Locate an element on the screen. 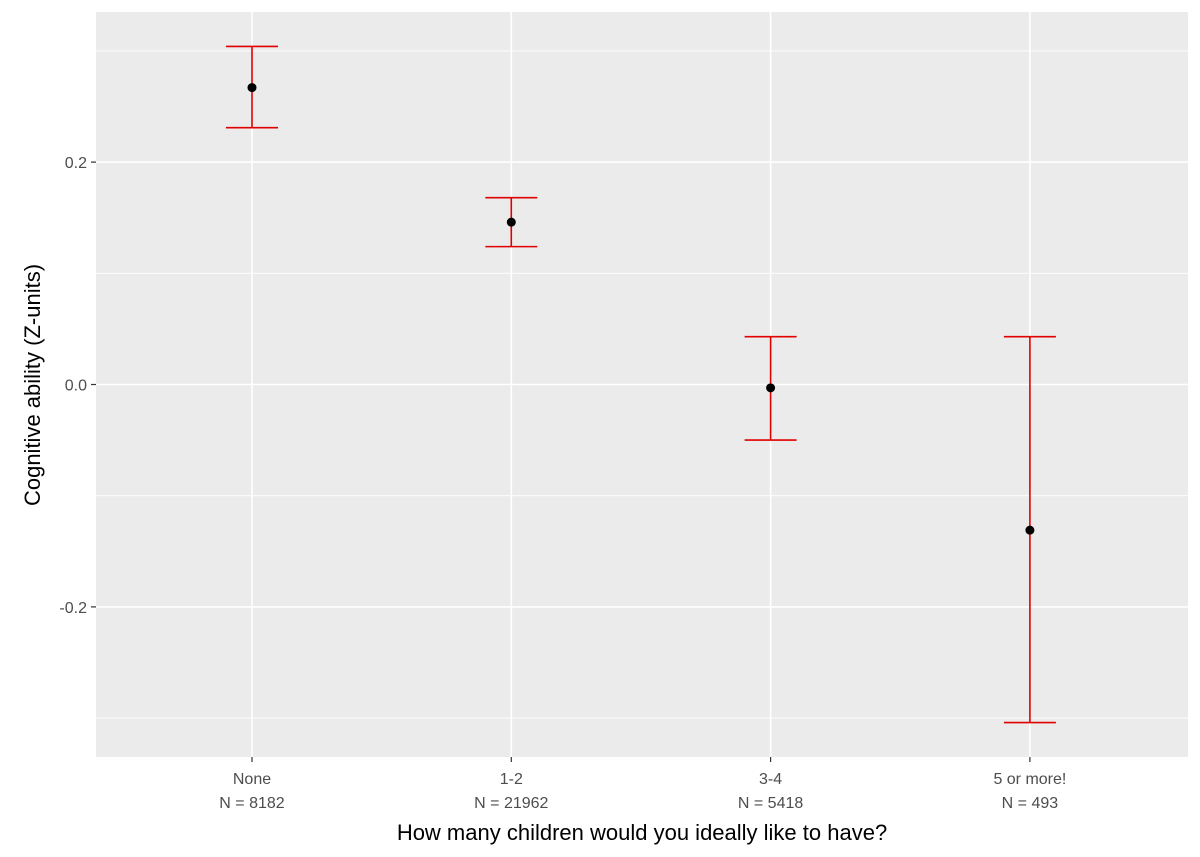 This screenshot has width=1200, height=857. x-tick-count-label: N = 8182 is located at coordinates (251, 803).